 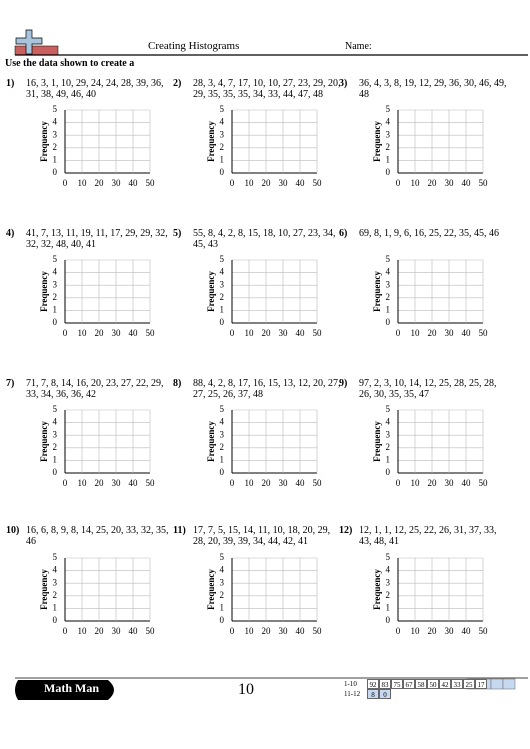 What do you see at coordinates (10, 383) in the screenshot?
I see `problem-label: 7)` at bounding box center [10, 383].